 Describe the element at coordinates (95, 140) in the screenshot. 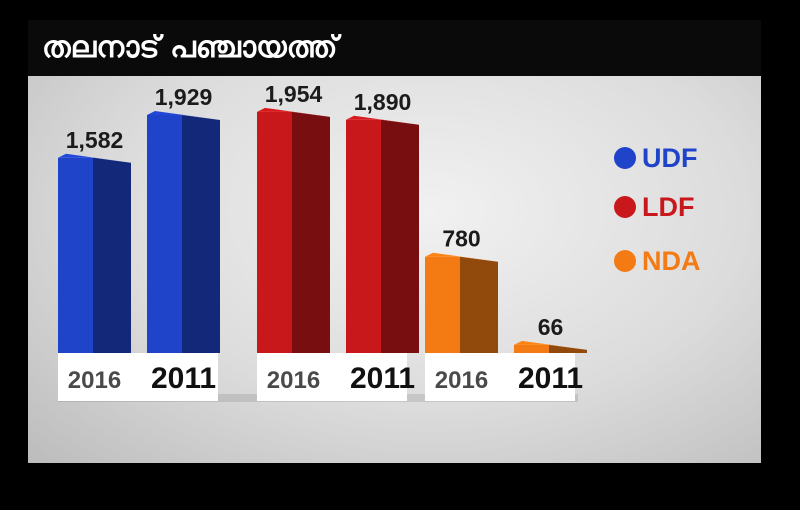

I see `value-label: 1,582` at that location.